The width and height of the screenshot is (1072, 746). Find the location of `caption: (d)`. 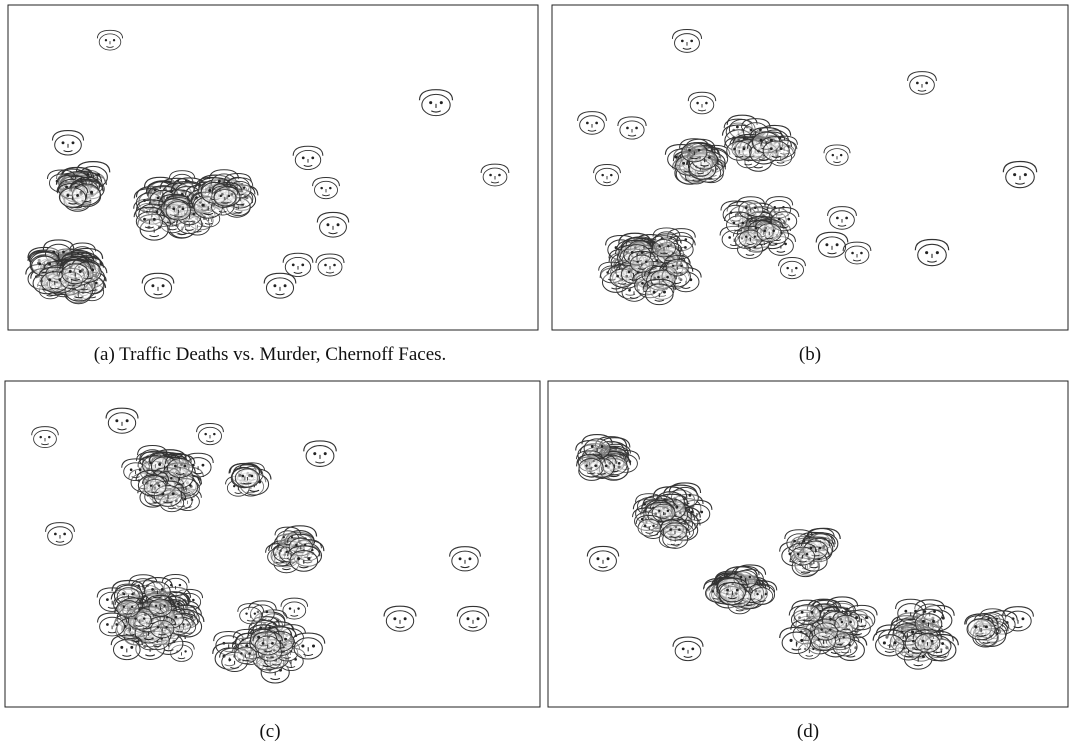

caption: (d) is located at coordinates (808, 731).